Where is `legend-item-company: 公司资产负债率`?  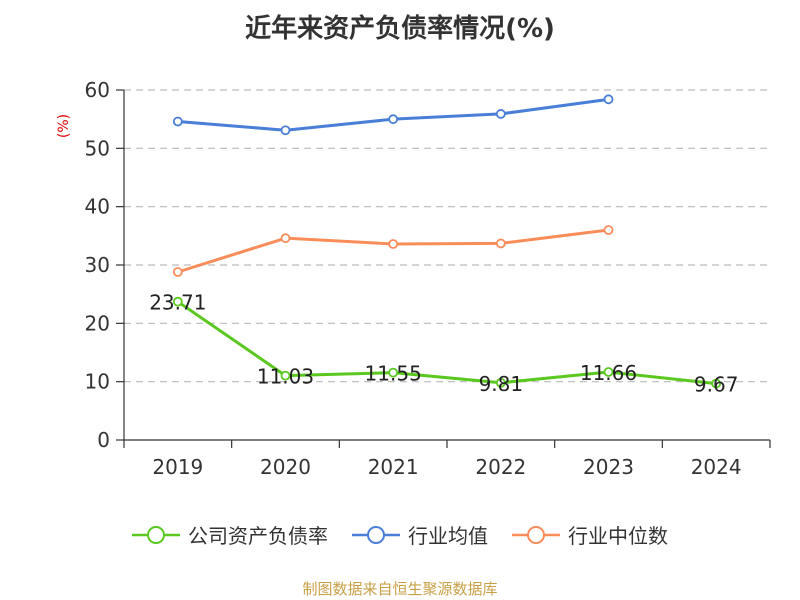
legend-item-company: 公司资产负债率 is located at coordinates (230, 534).